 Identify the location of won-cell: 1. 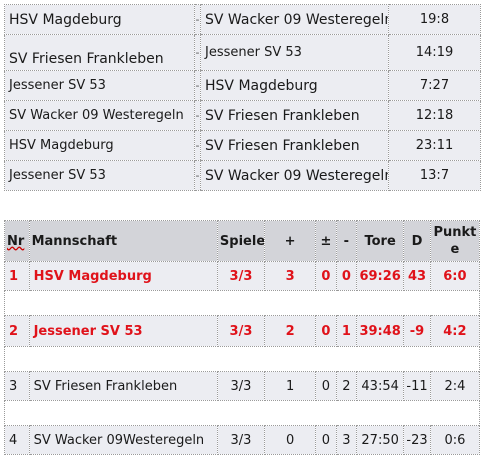
(290, 386).